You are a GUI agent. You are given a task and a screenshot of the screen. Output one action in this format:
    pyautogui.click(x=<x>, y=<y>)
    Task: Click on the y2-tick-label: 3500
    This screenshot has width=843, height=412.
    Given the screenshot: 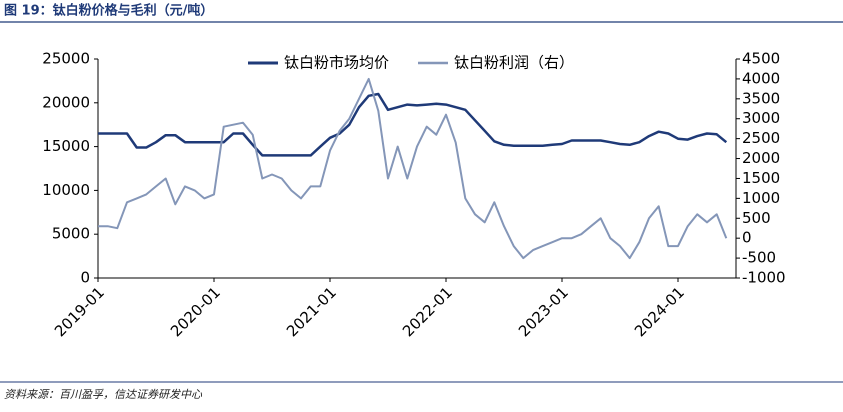 What is the action you would take?
    pyautogui.click(x=761, y=98)
    